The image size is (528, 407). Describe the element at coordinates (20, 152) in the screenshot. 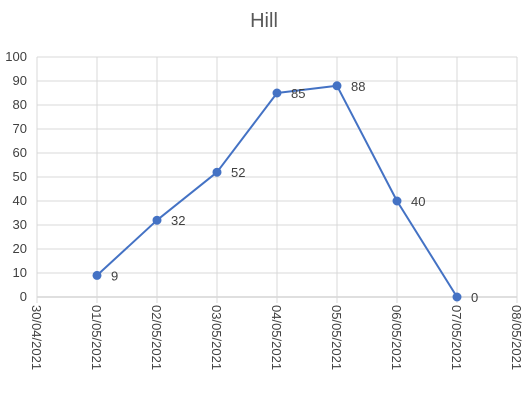

I see `y-tick-label: 60` at that location.